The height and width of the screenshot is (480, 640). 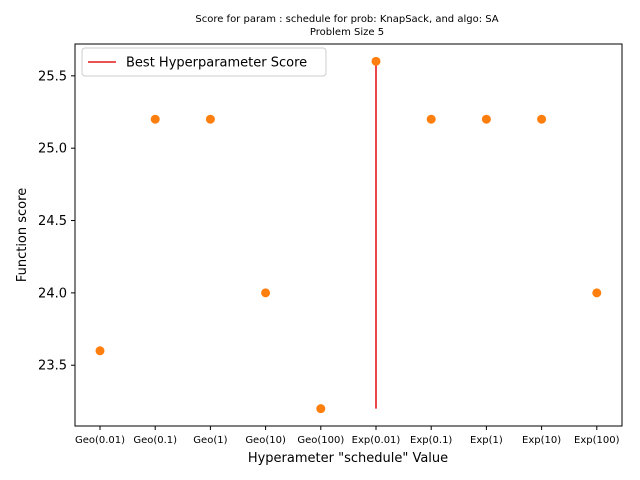 What do you see at coordinates (347, 32) in the screenshot?
I see `chart-title-line2: Problem Size 5` at bounding box center [347, 32].